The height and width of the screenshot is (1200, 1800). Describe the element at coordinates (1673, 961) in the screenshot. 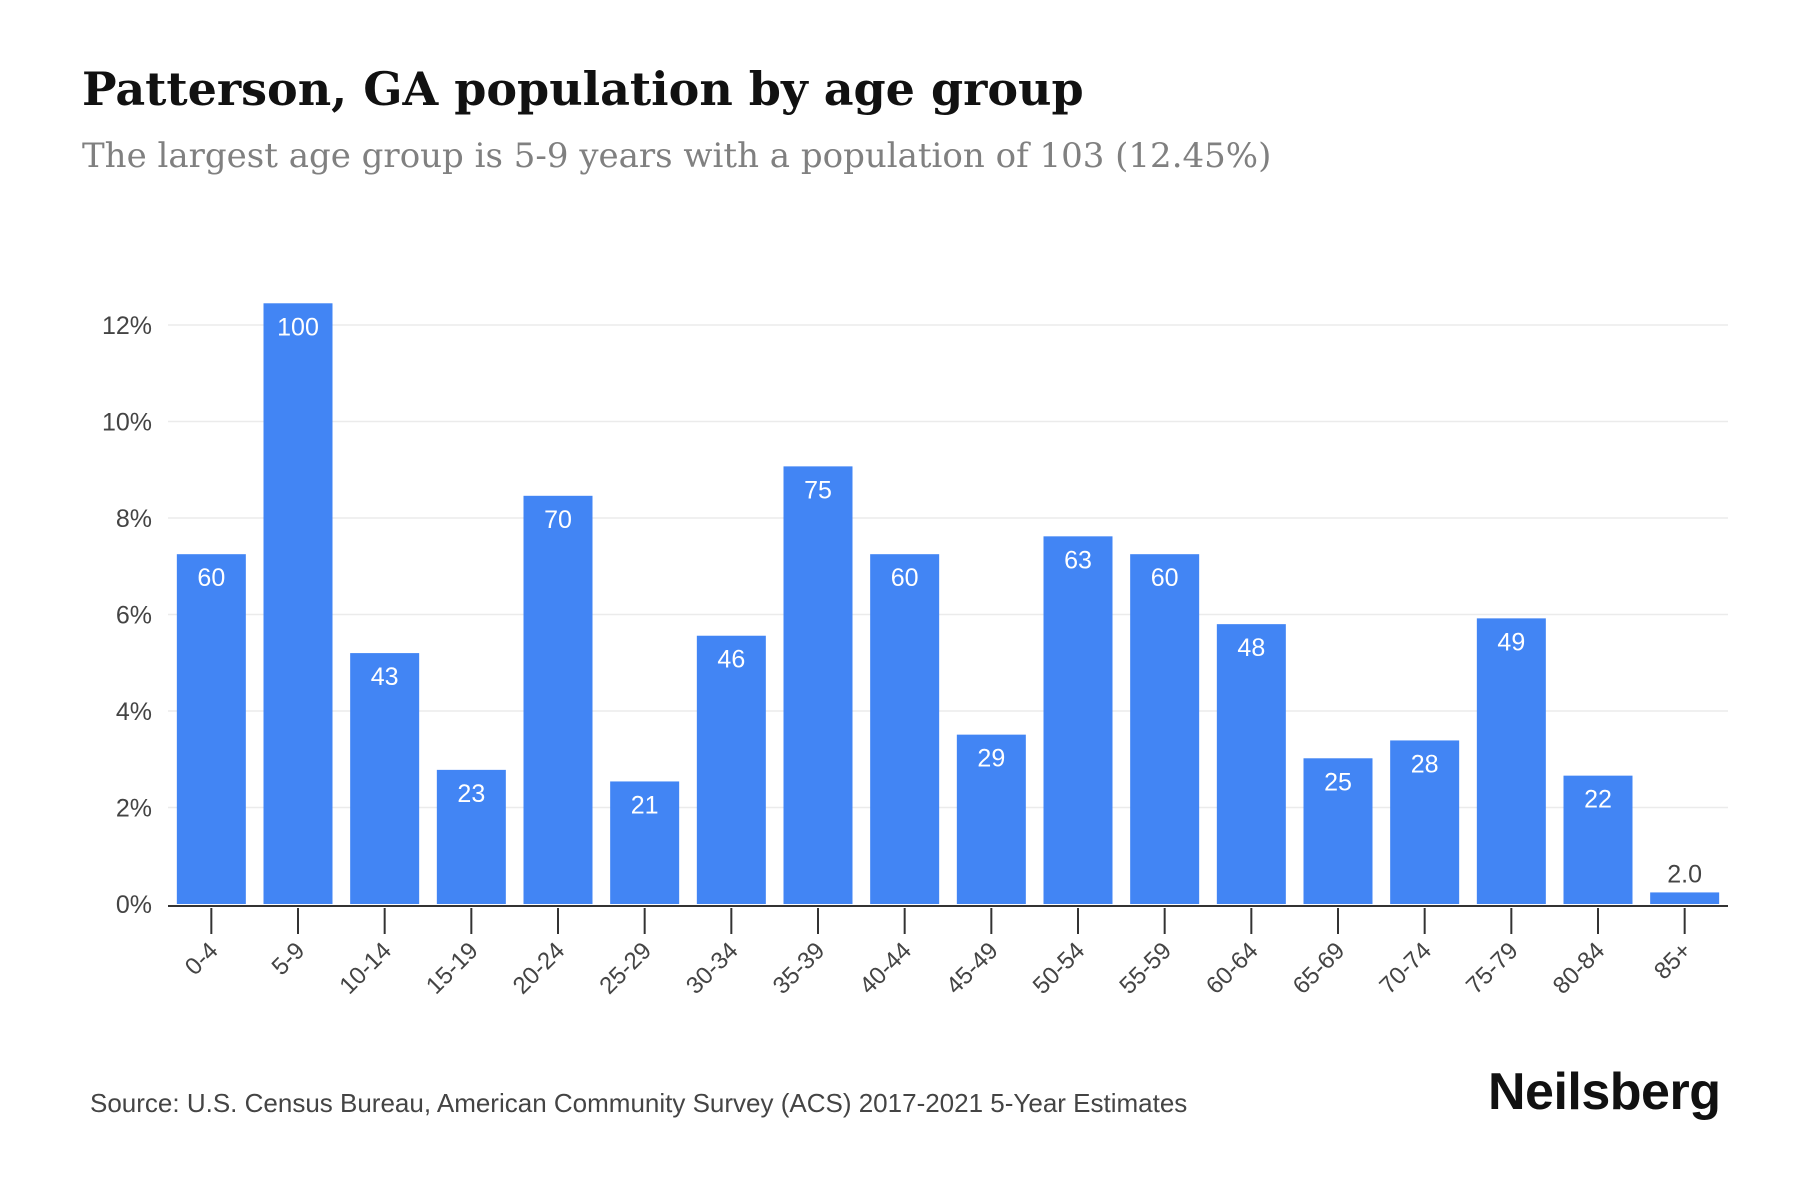

I see `x-tick-label: 85+` at that location.